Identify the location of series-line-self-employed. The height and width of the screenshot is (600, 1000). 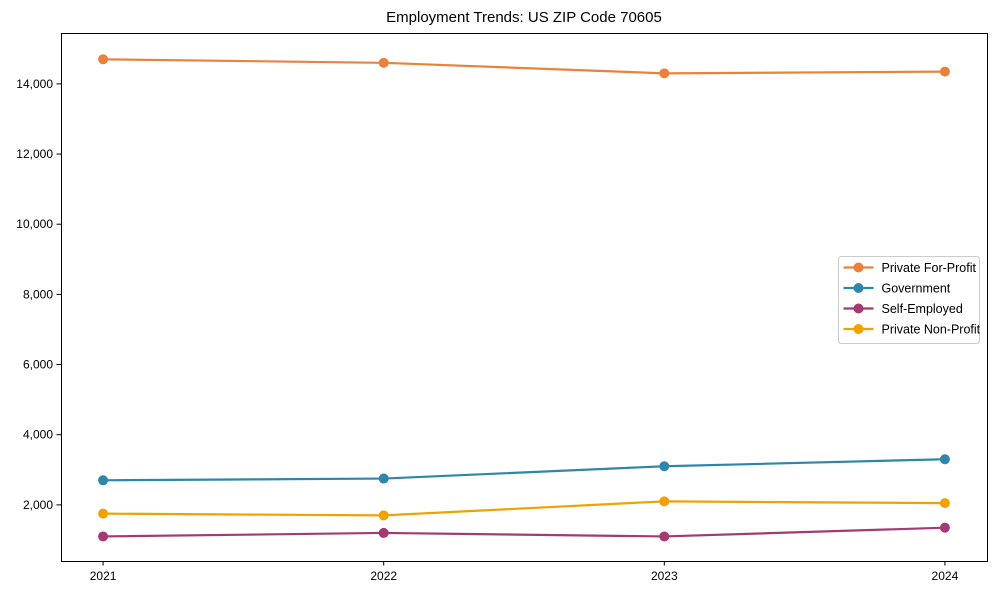
(524, 532).